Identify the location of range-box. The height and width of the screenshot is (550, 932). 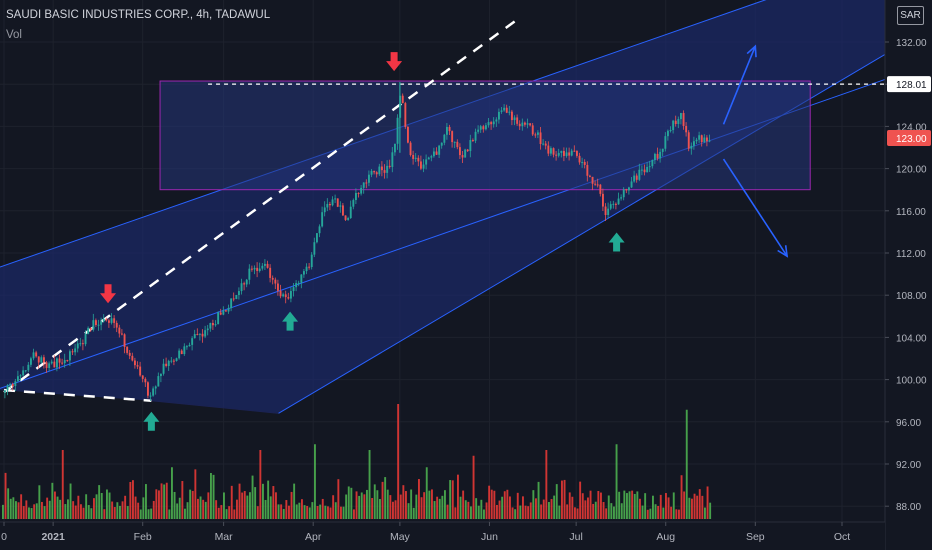
(485, 135).